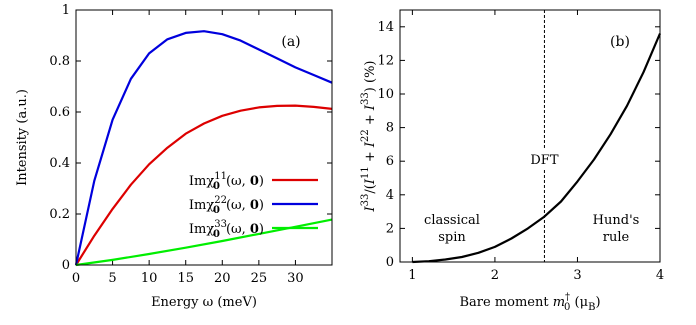 The width and height of the screenshot is (696, 325). What do you see at coordinates (226, 229) in the screenshot?
I see `legend-entry-33: Imχ33 0 (ω, 0)` at bounding box center [226, 229].